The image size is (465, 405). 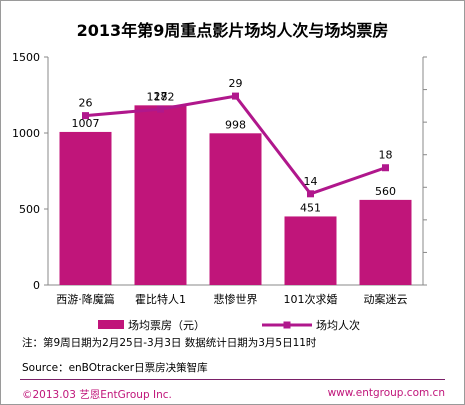 What do you see at coordinates (386, 155) in the screenshot?
I see `line-value-label: 18` at bounding box center [386, 155].